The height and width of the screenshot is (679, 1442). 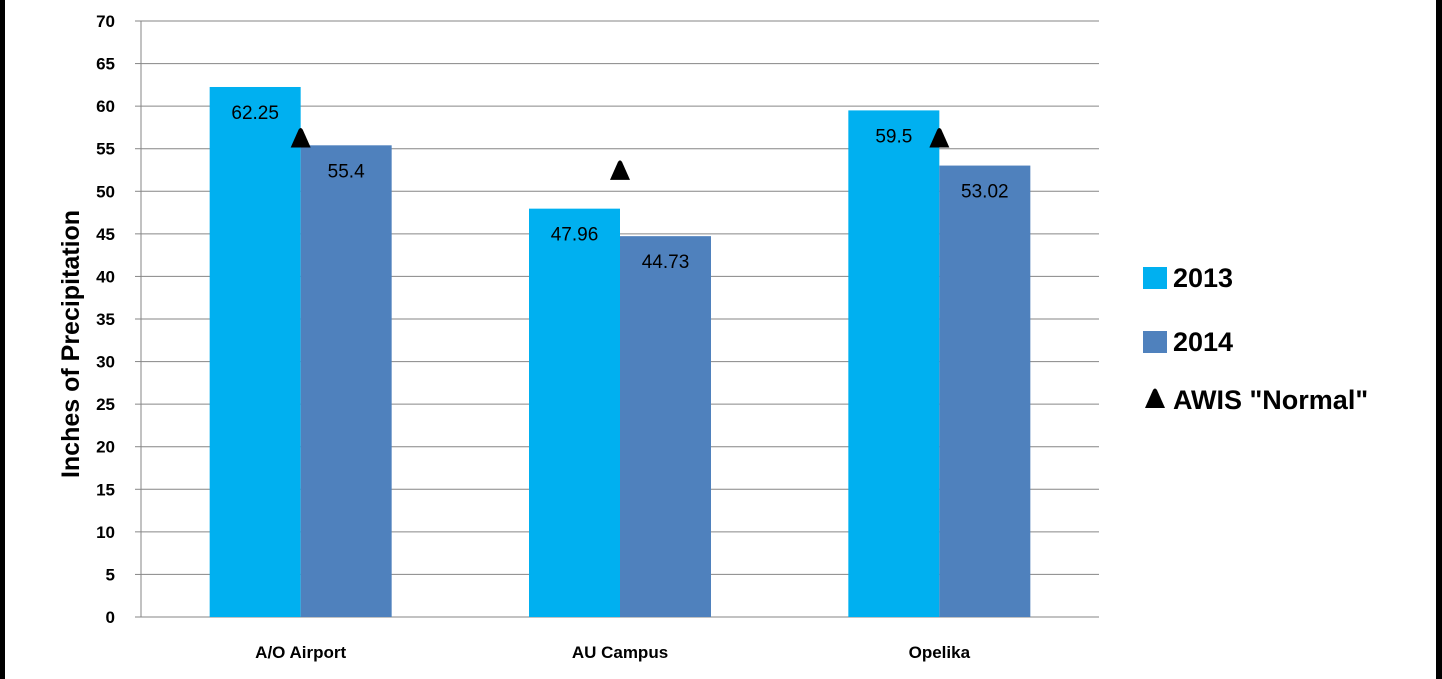 What do you see at coordinates (105, 191) in the screenshot?
I see `y-tick-label: 50` at bounding box center [105, 191].